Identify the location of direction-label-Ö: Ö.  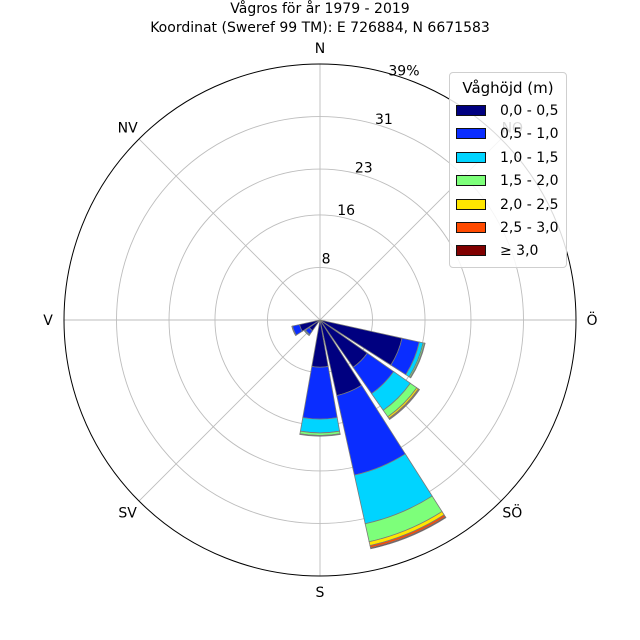
(591, 320).